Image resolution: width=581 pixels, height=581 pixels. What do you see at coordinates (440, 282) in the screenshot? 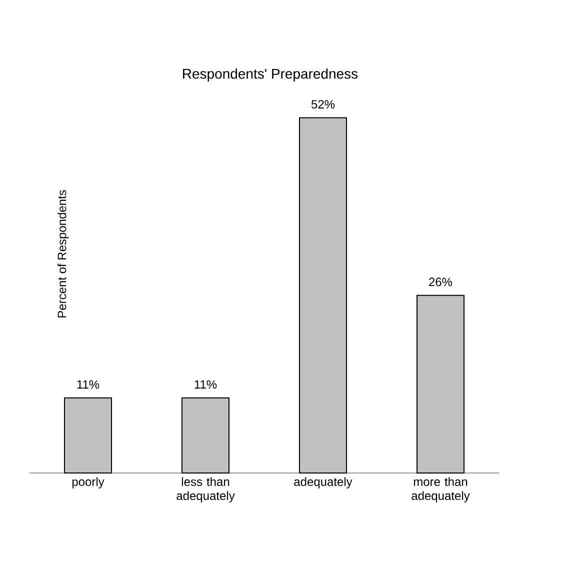
I see `data-label: 26%` at bounding box center [440, 282].